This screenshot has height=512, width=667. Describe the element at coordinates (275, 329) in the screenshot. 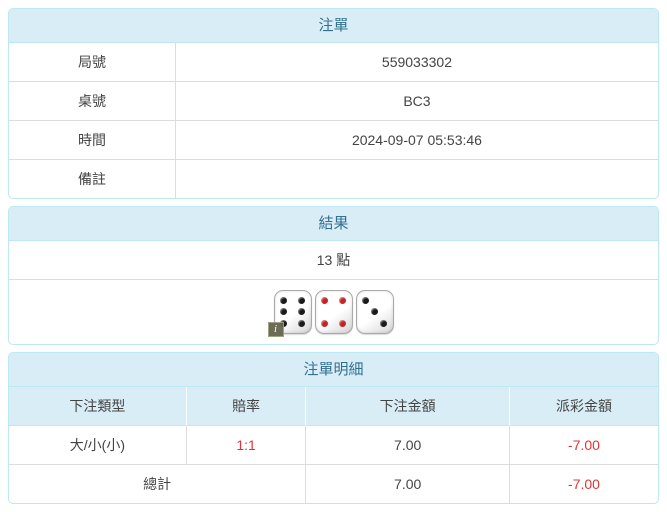

I see `info-icon: i` at that location.